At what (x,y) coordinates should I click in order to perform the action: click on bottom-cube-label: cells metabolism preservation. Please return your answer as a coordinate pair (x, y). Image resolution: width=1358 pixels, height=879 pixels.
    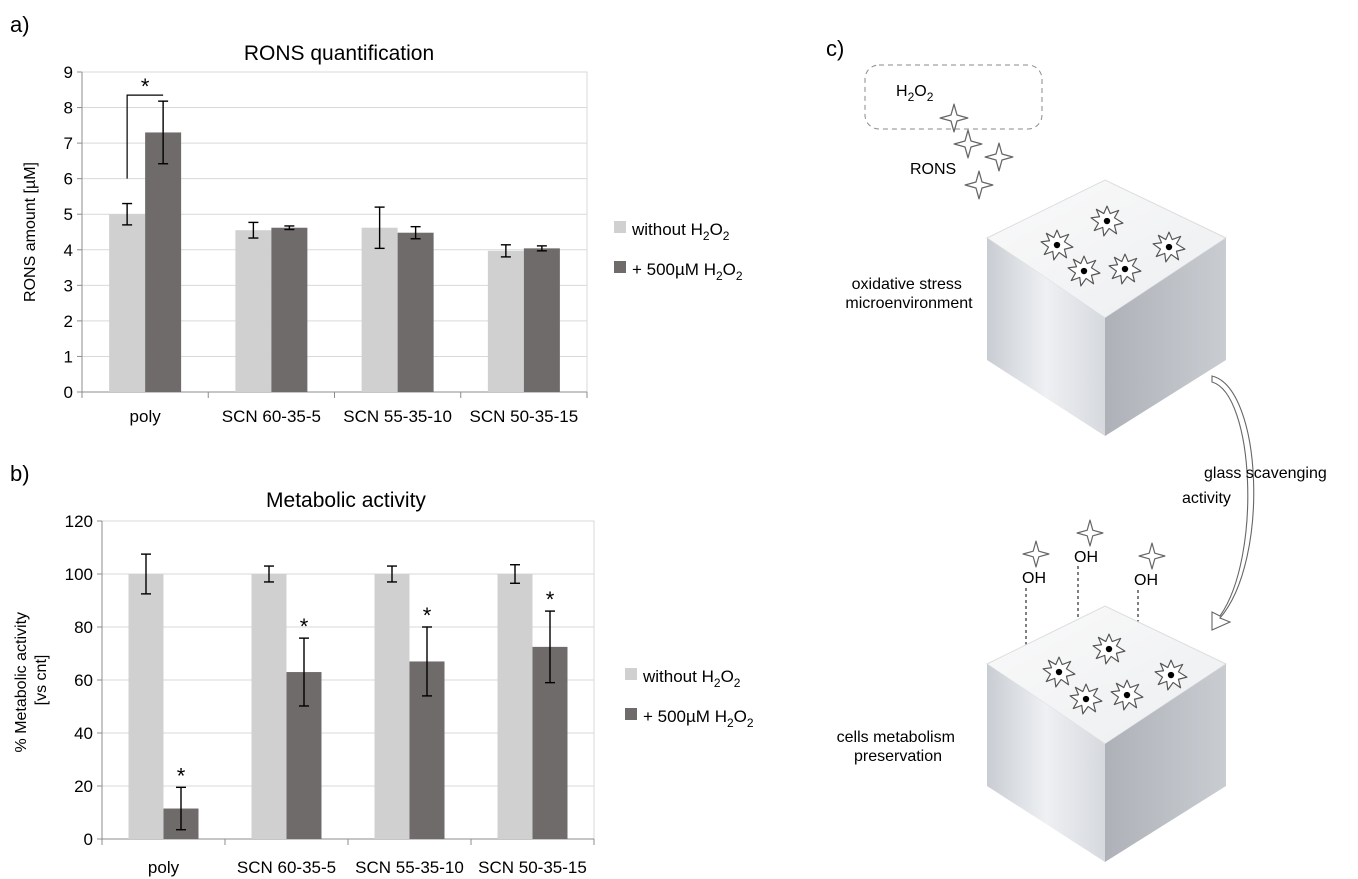
    Looking at the image, I should click on (898, 747).